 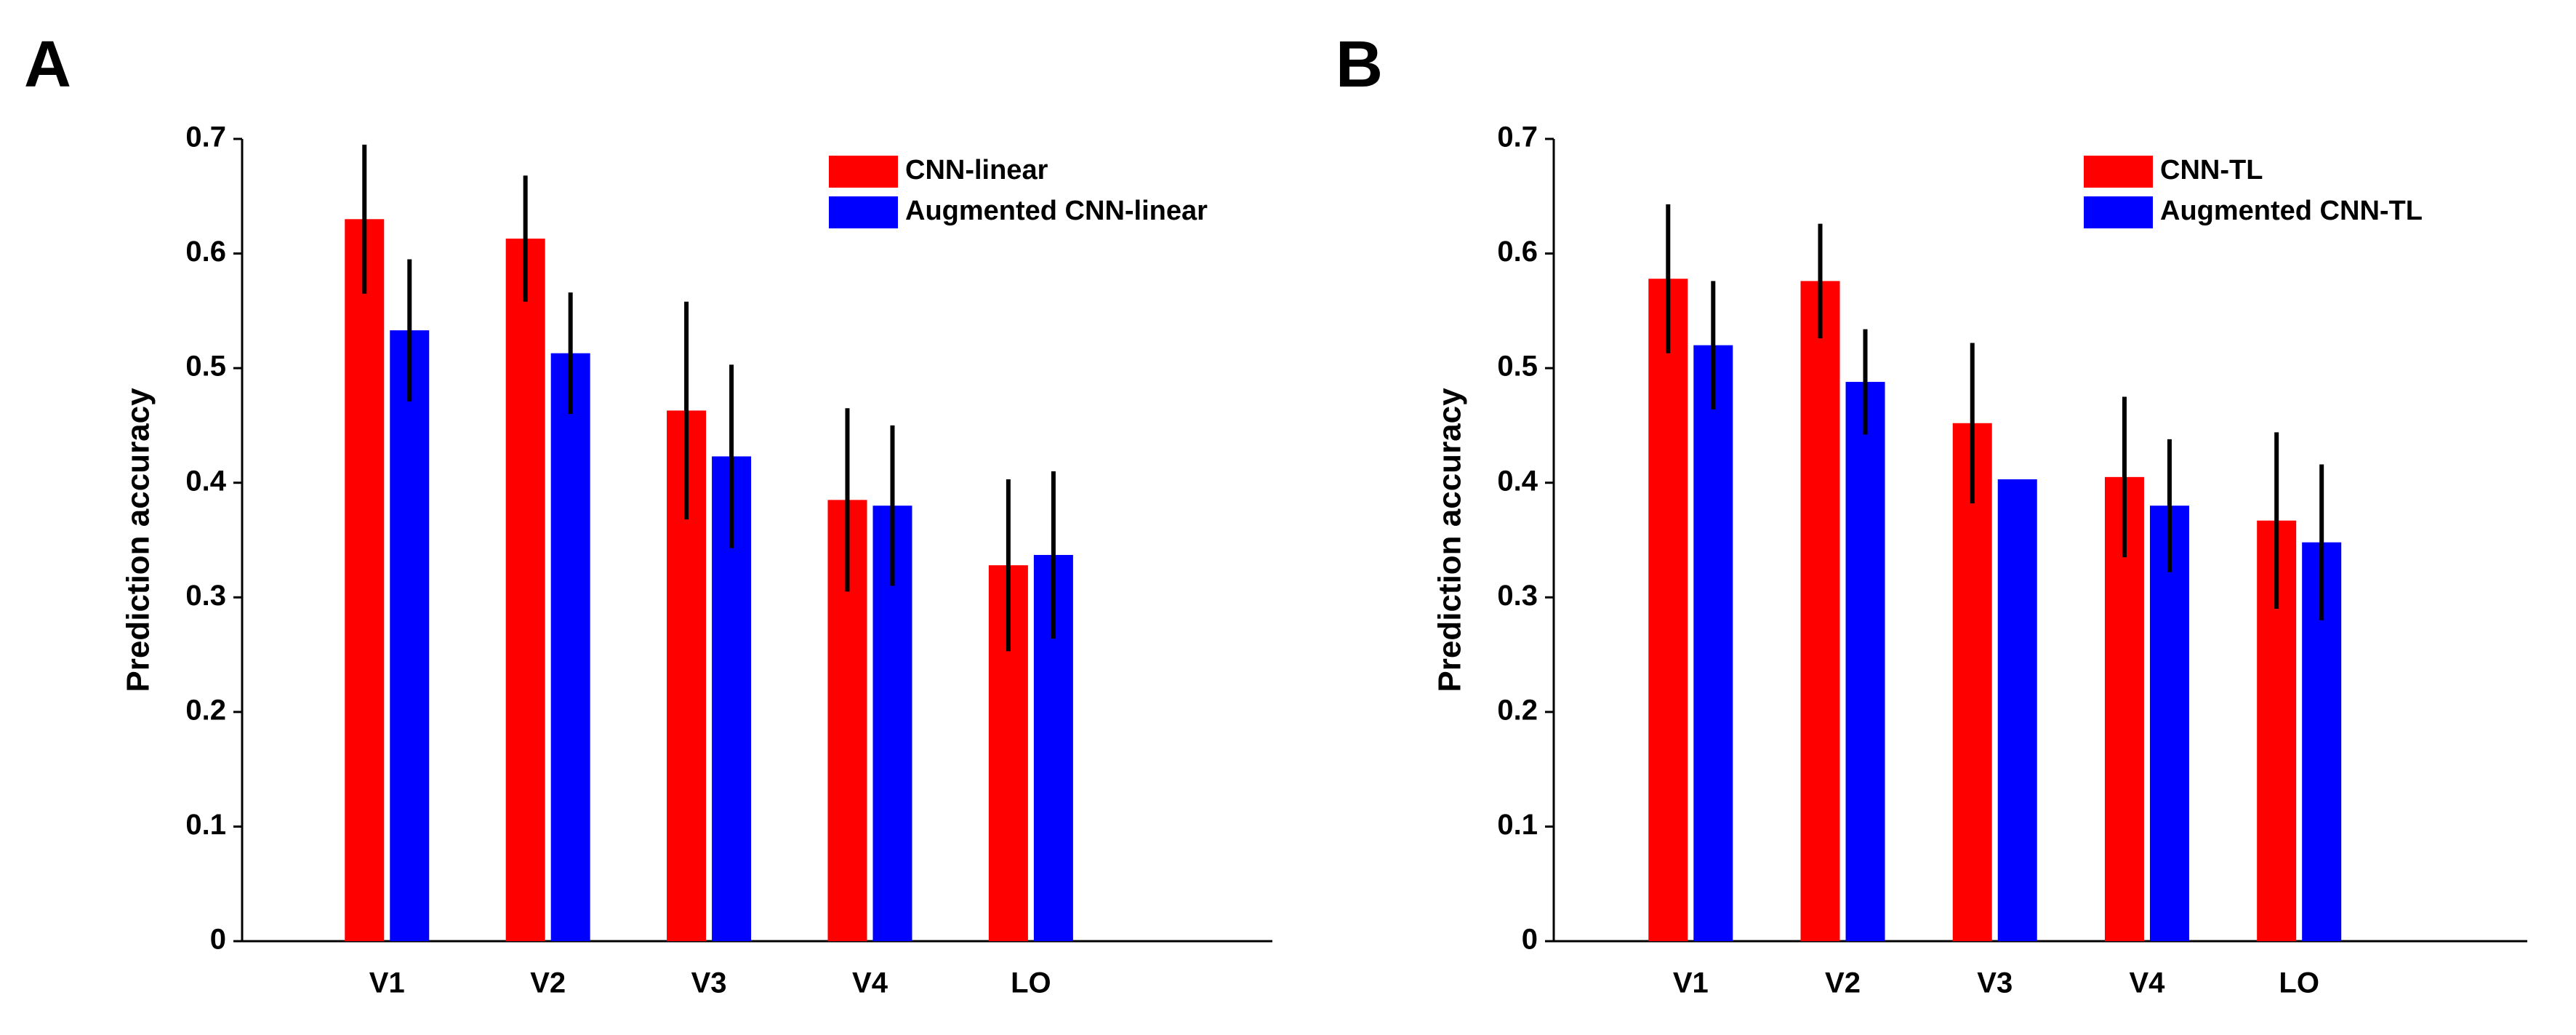 What do you see at coordinates (2211, 170) in the screenshot?
I see `legend-label: CNN-TL` at bounding box center [2211, 170].